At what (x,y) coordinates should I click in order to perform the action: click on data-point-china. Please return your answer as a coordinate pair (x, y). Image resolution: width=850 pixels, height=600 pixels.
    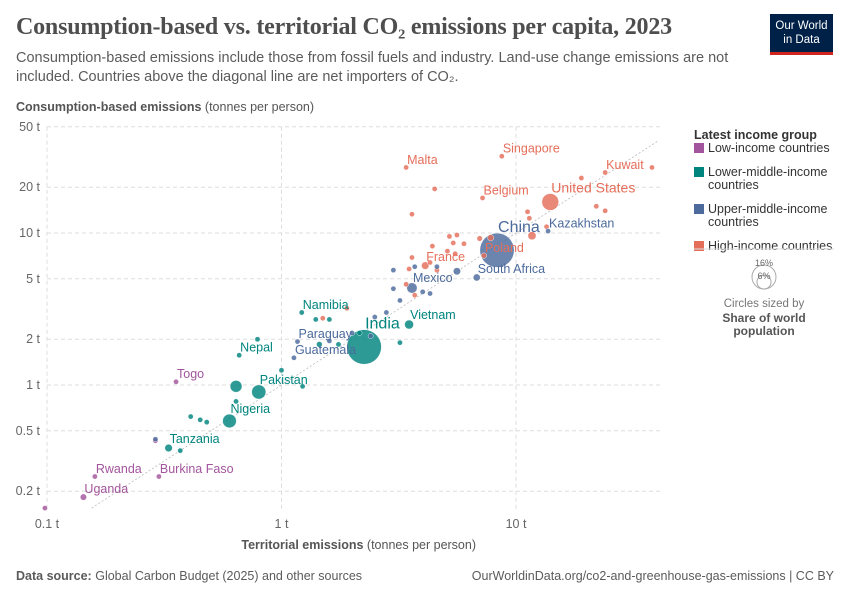
    Looking at the image, I should click on (497, 250).